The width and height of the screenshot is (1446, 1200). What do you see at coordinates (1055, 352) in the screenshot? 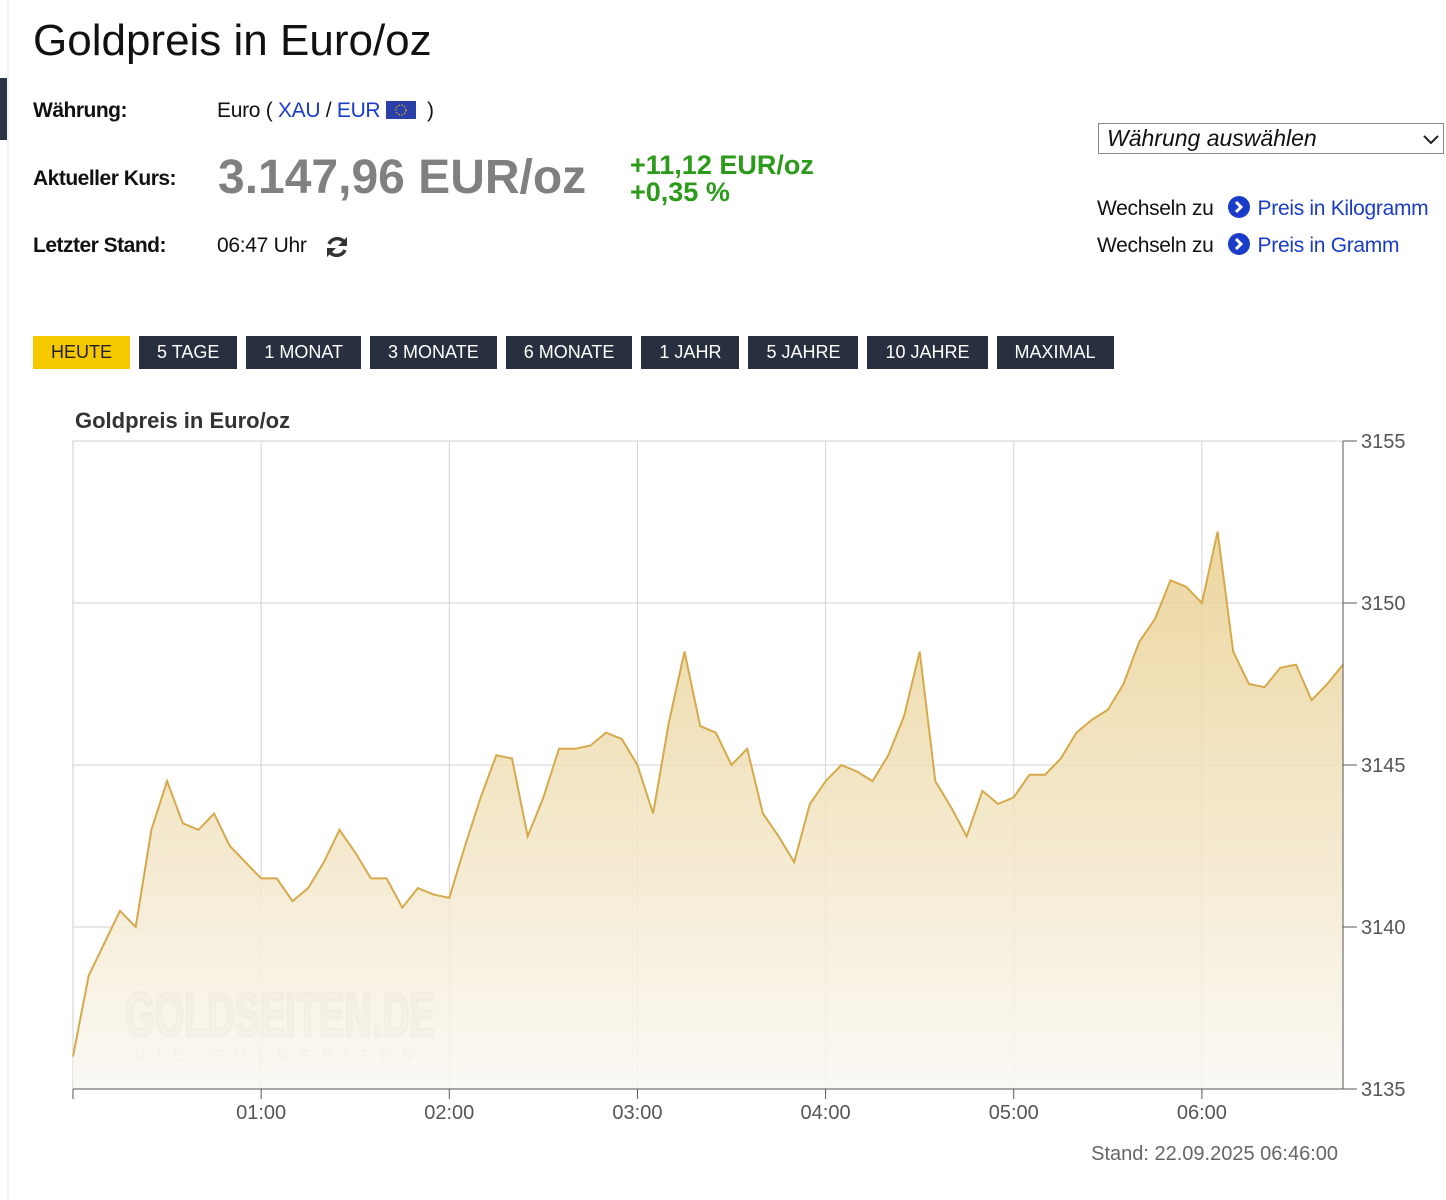
I see `range-tab: MAXIMAL` at bounding box center [1055, 352].